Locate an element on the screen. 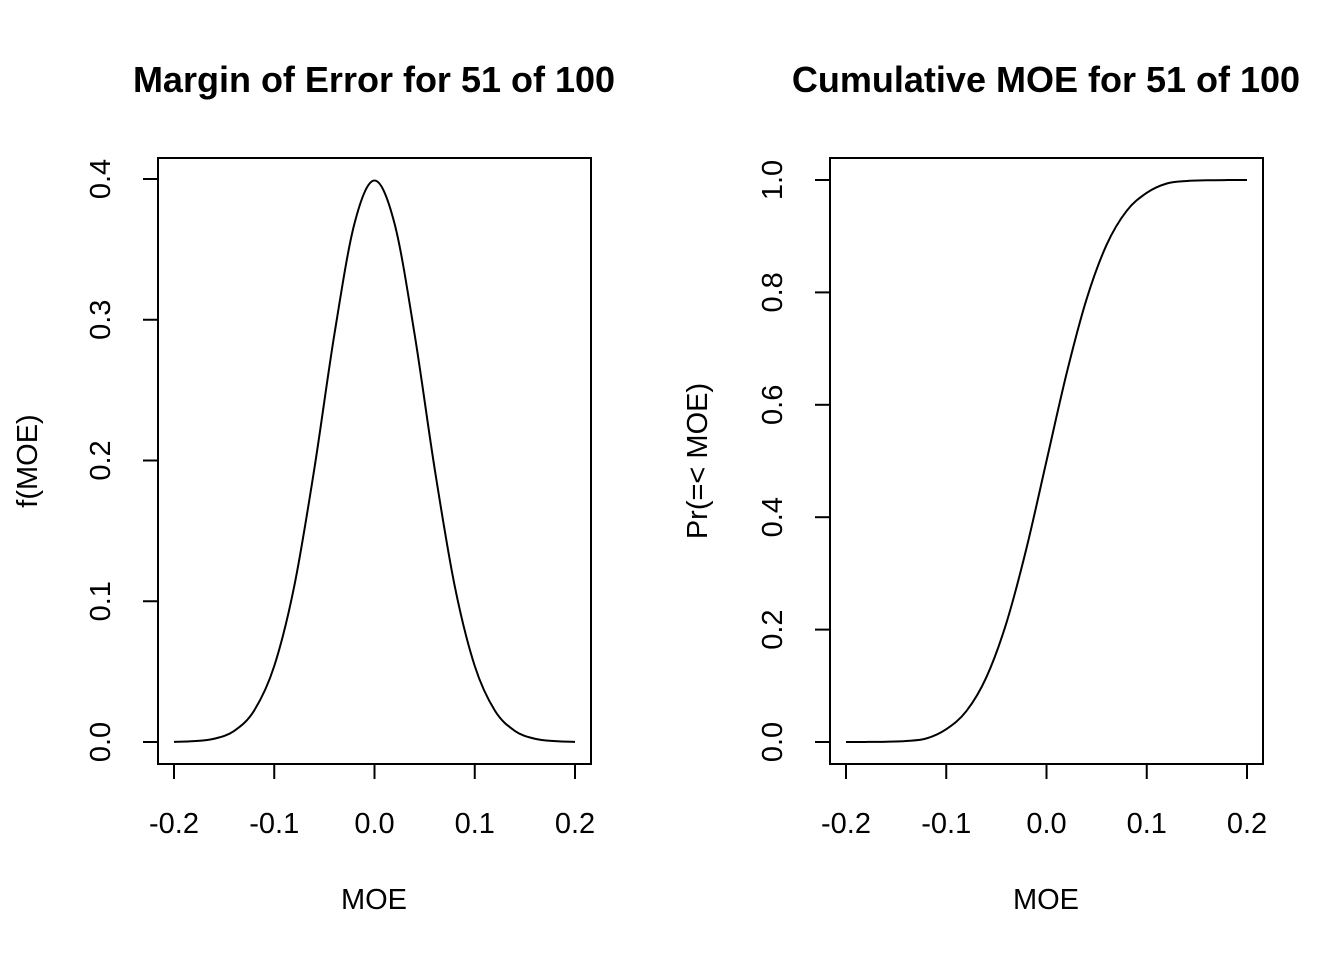 The height and width of the screenshot is (960, 1344). density-y-tick-label: 0.2 is located at coordinates (101, 460).